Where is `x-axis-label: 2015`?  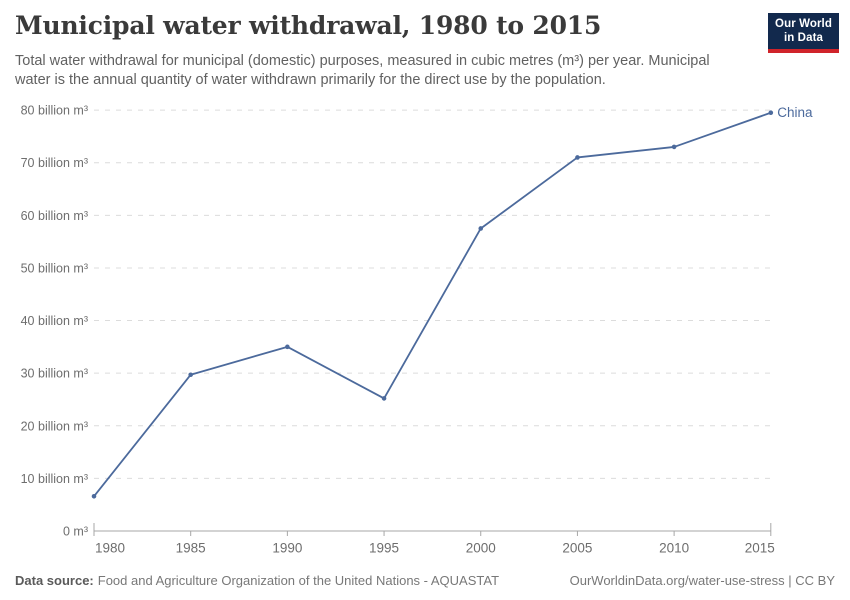 x-axis-label: 2015 is located at coordinates (760, 548).